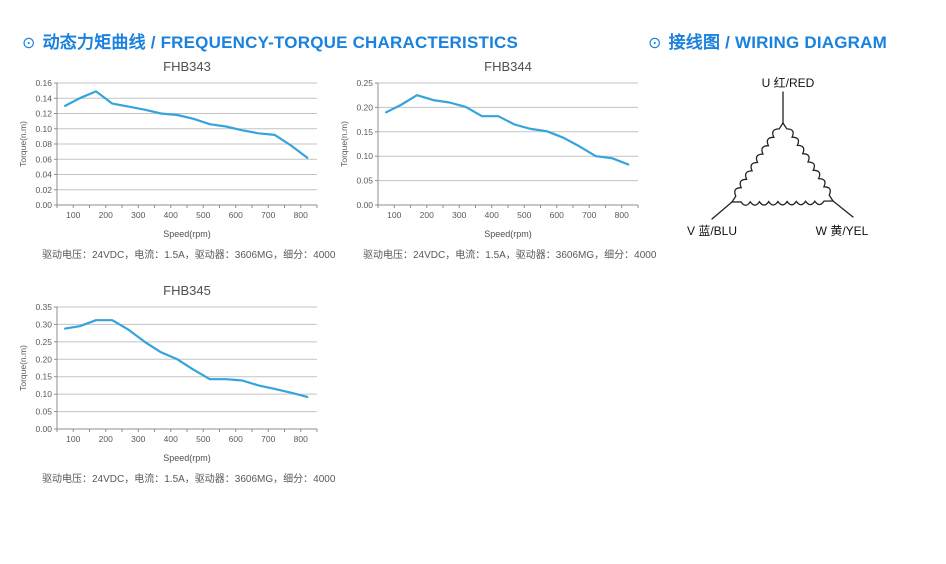 The image size is (946, 564). Describe the element at coordinates (187, 66) in the screenshot. I see `chart-title: FHB343` at that location.